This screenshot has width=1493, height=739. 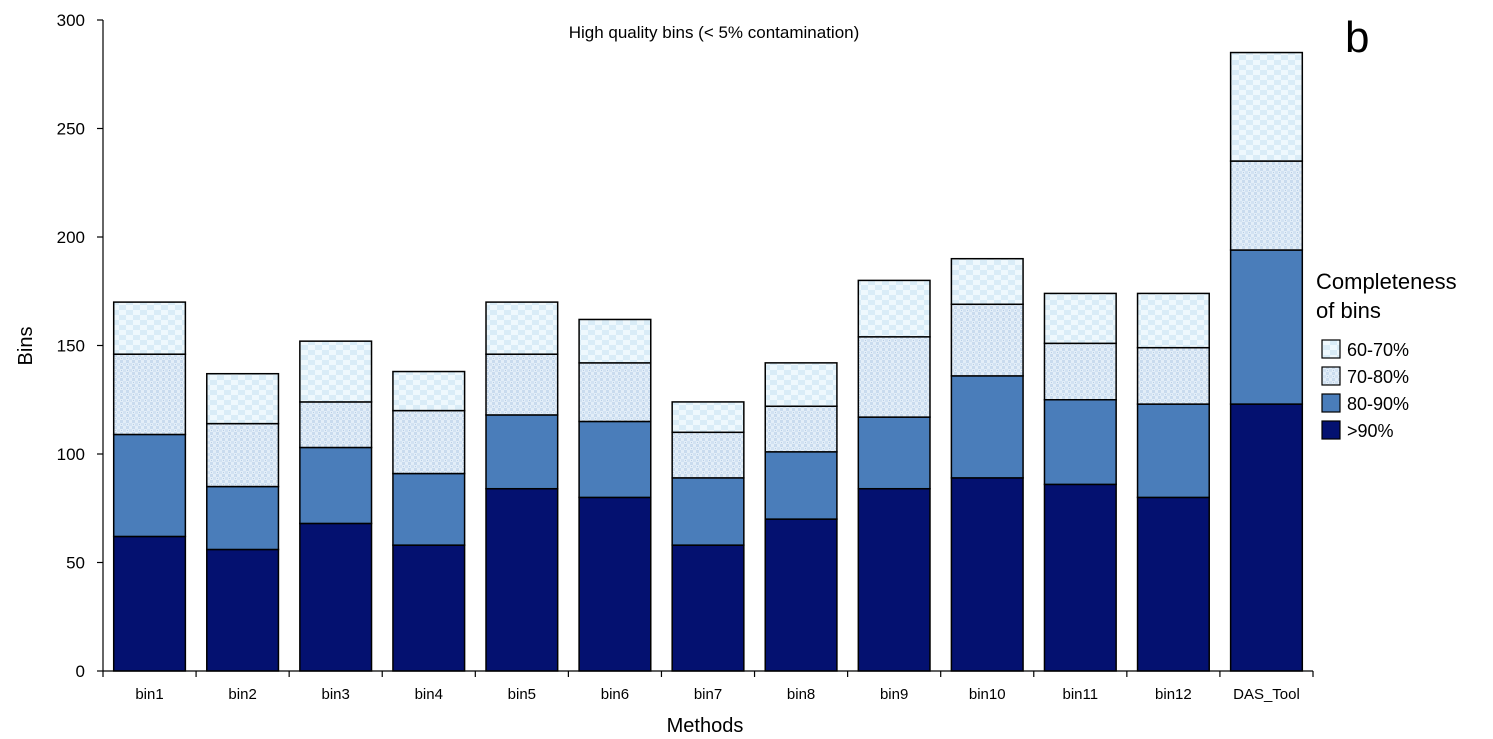 What do you see at coordinates (1080, 318) in the screenshot?
I see `bar-segment-bin11-60-70%` at bounding box center [1080, 318].